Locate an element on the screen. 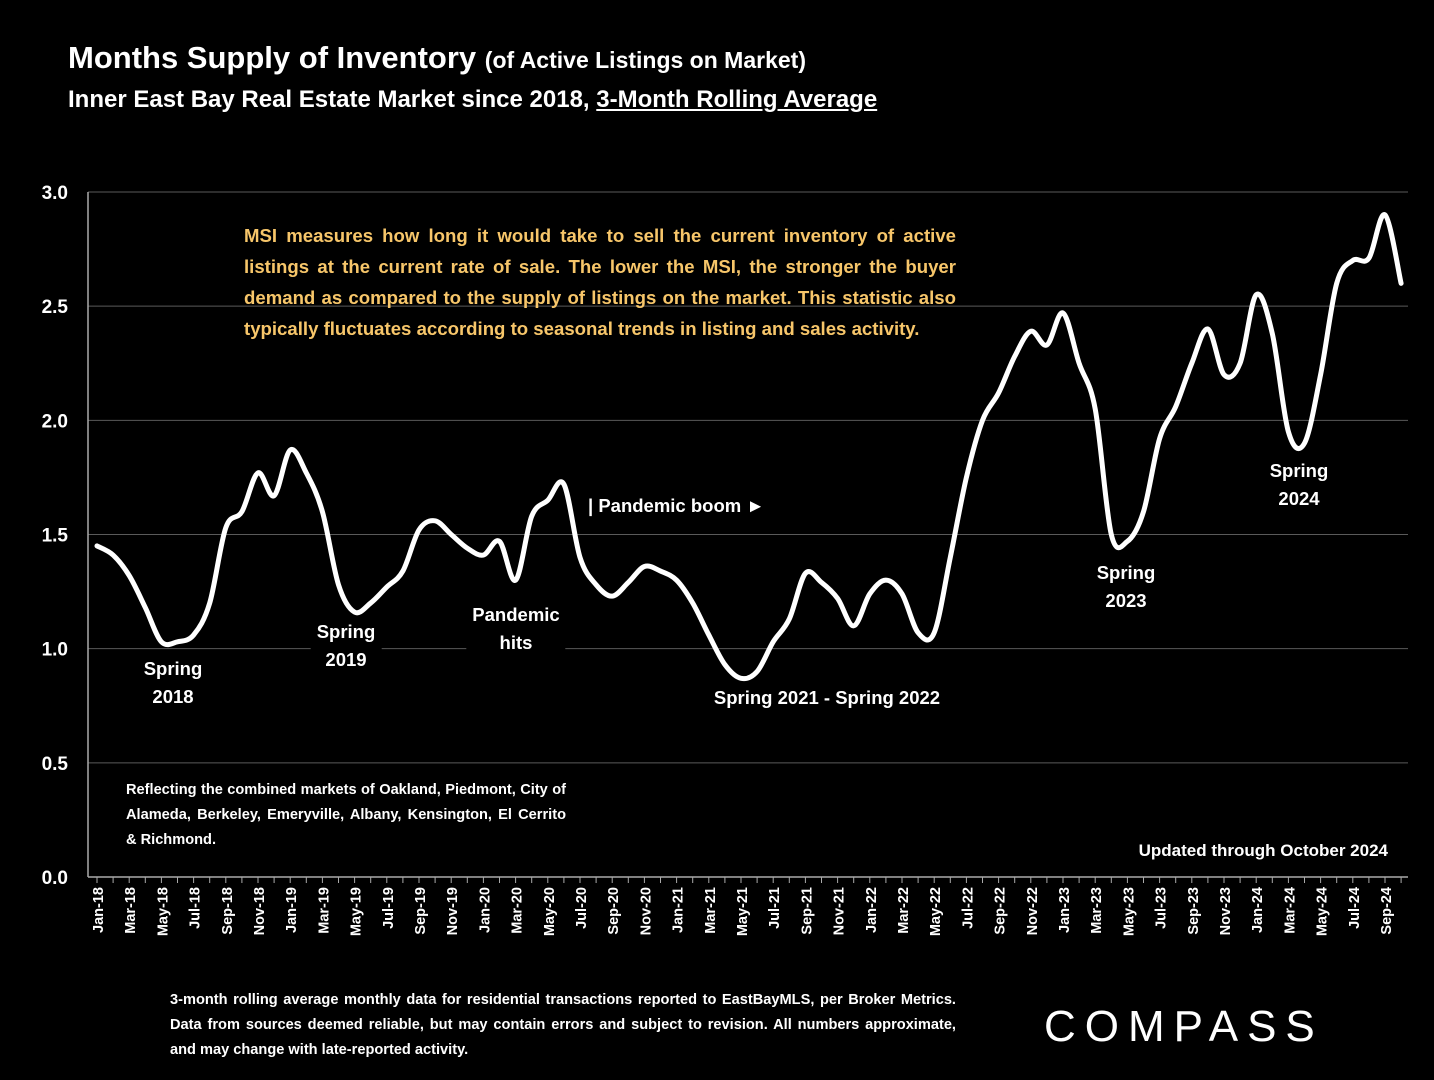 The image size is (1434, 1080). annotation-line: Pandemic is located at coordinates (516, 614).